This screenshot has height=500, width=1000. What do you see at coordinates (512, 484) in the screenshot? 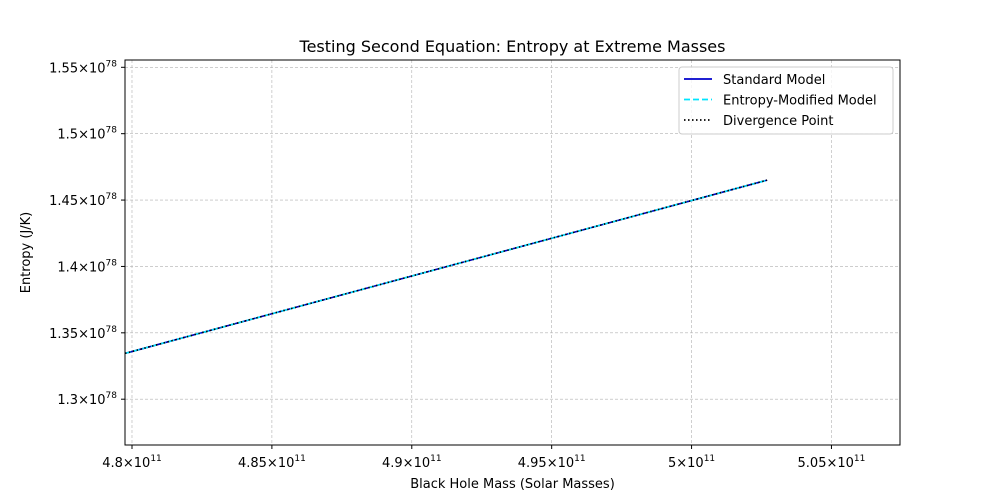
I see `x-axis-label: Black Hole Mass (Solar Masses)` at bounding box center [512, 484].